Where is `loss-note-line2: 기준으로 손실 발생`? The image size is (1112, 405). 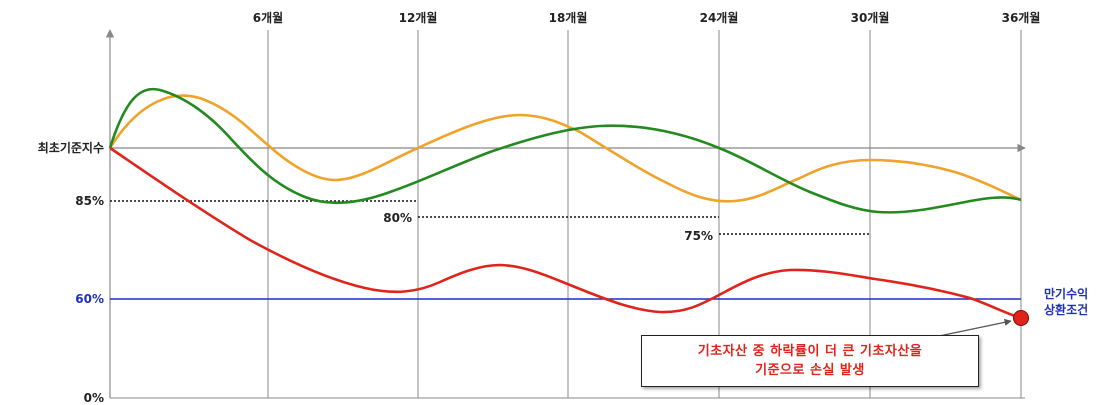
loss-note-line2: 기준으로 손실 발생 is located at coordinates (810, 370).